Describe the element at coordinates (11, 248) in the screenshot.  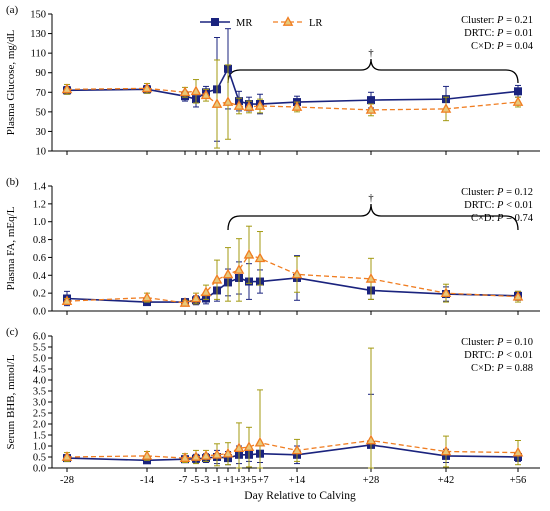
I see `y-axis-label: Plasma FA, mEq/L` at that location.